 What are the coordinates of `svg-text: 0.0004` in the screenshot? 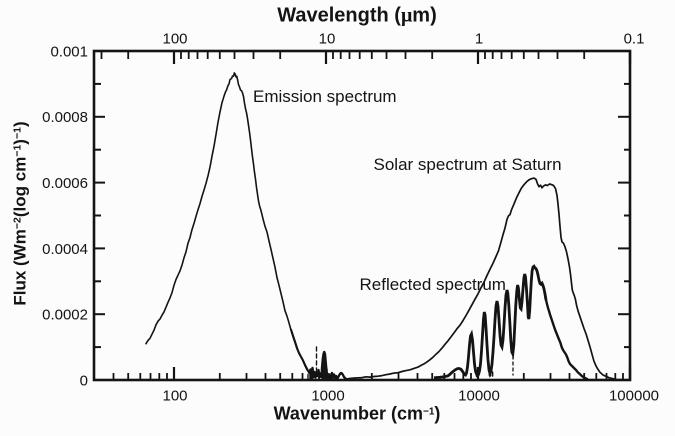 It's located at (65, 249).